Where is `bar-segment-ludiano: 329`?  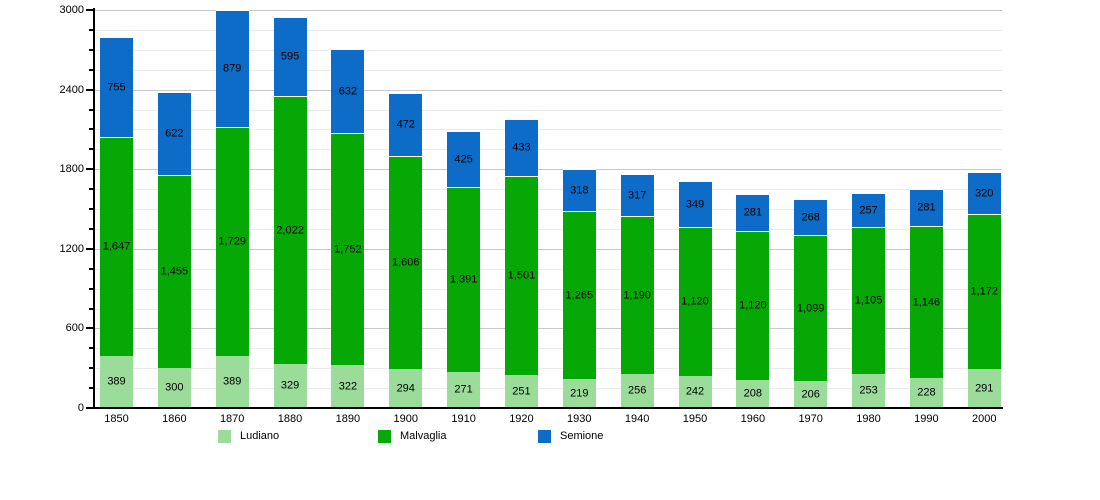
bar-segment-ludiano: 329 is located at coordinates (290, 386).